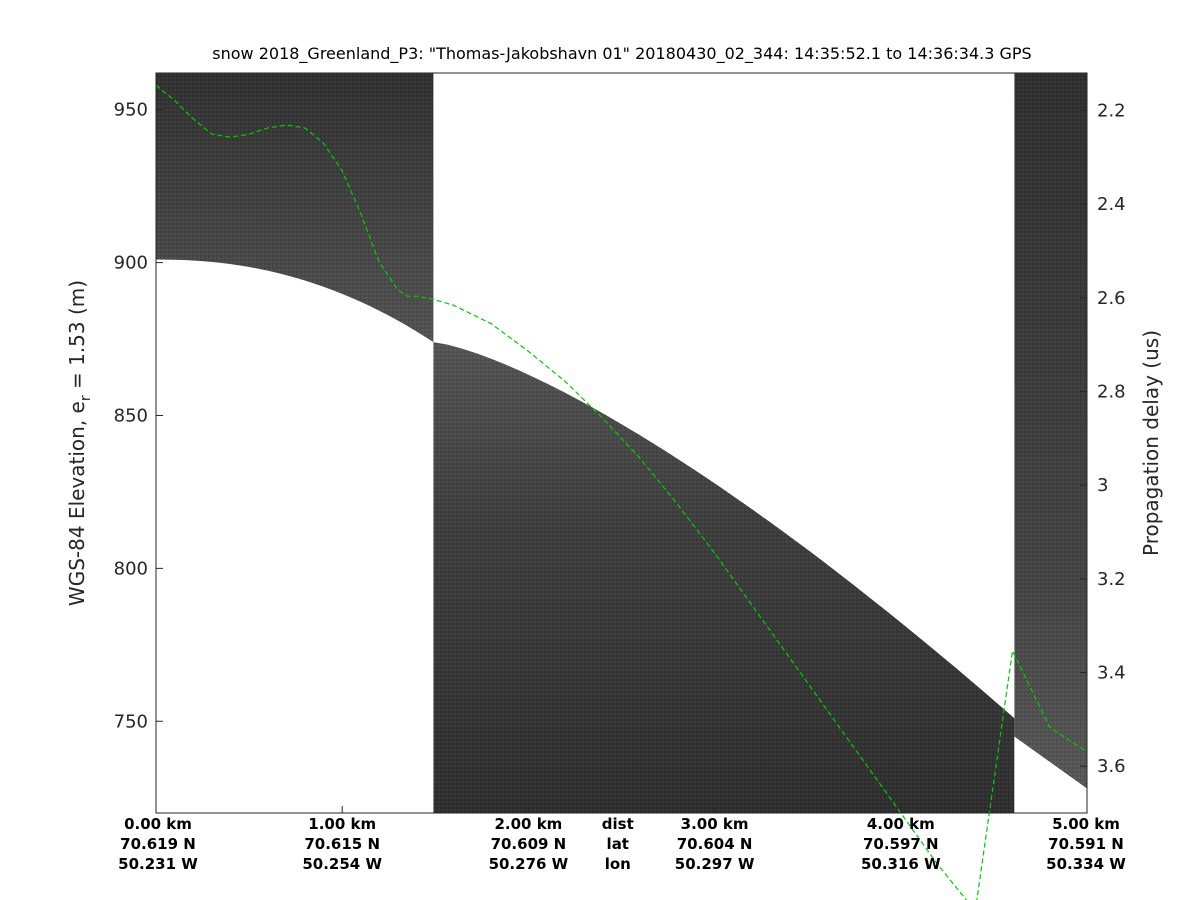  Describe the element at coordinates (295, 536) in the screenshot. I see `no-data-region-left` at that location.